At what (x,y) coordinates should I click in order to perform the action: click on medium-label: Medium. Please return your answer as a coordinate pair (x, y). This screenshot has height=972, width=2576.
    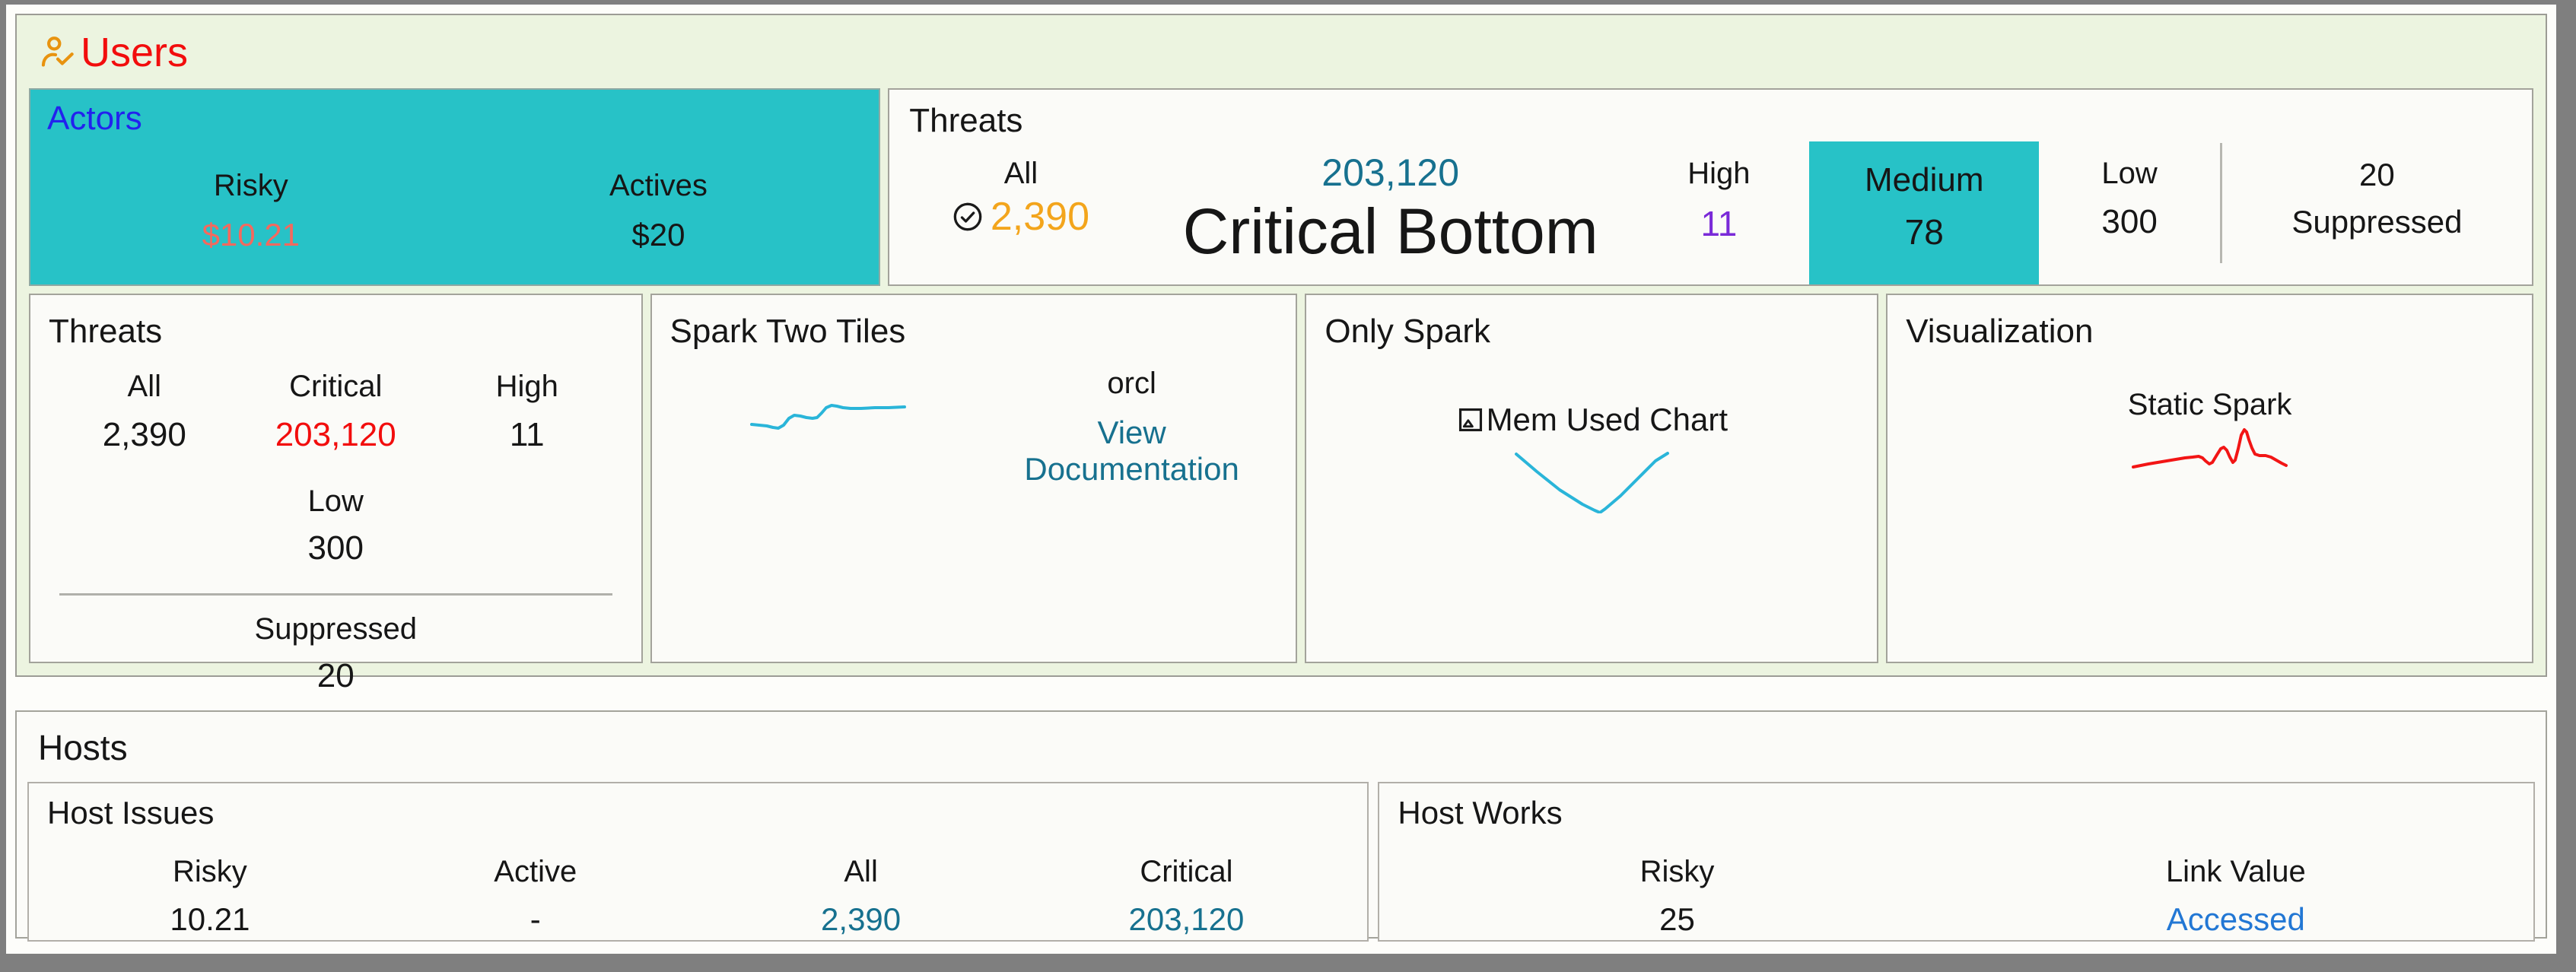
    Looking at the image, I should click on (1925, 180).